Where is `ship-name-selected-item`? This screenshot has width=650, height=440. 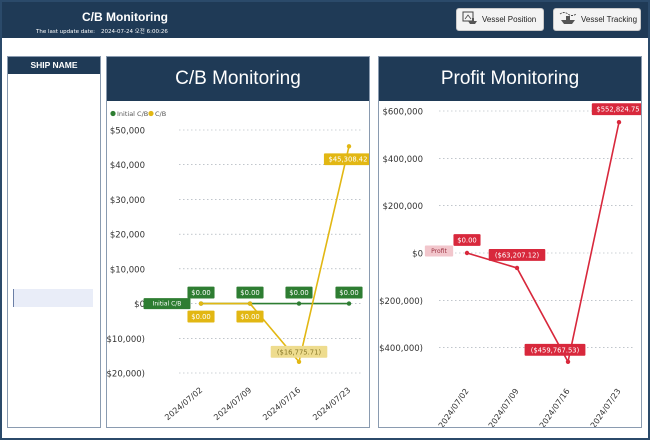 ship-name-selected-item is located at coordinates (53, 298).